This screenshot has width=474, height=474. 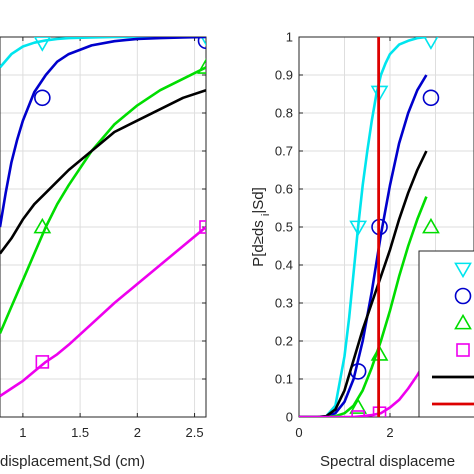 I want to click on right-y-axis-label-subscript: i, so click(x=266, y=215).